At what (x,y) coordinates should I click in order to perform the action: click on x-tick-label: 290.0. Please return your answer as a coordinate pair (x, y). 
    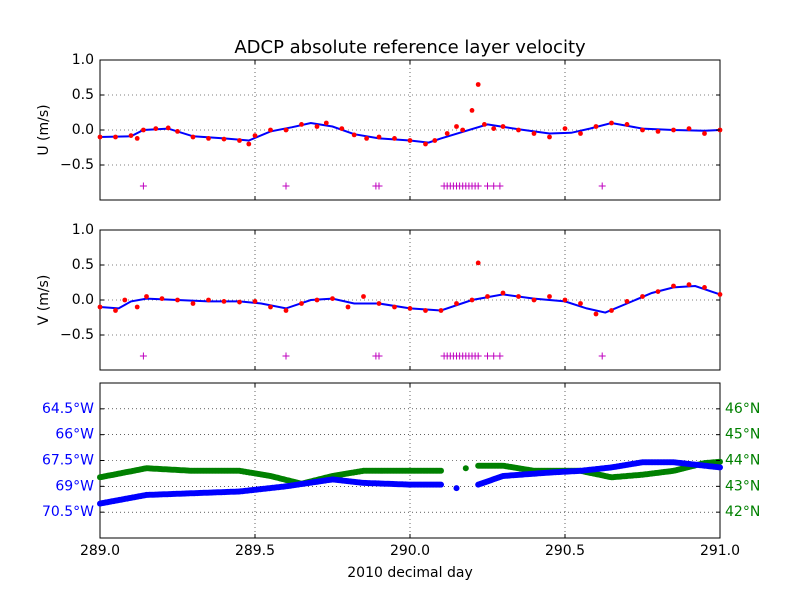
    Looking at the image, I should click on (410, 551).